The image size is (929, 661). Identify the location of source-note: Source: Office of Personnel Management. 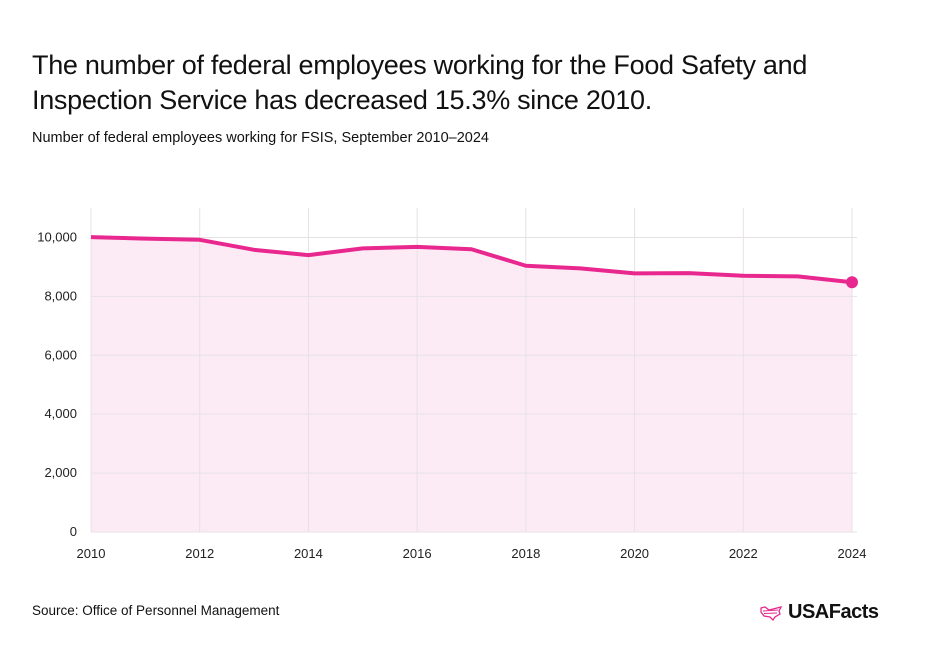
(156, 610).